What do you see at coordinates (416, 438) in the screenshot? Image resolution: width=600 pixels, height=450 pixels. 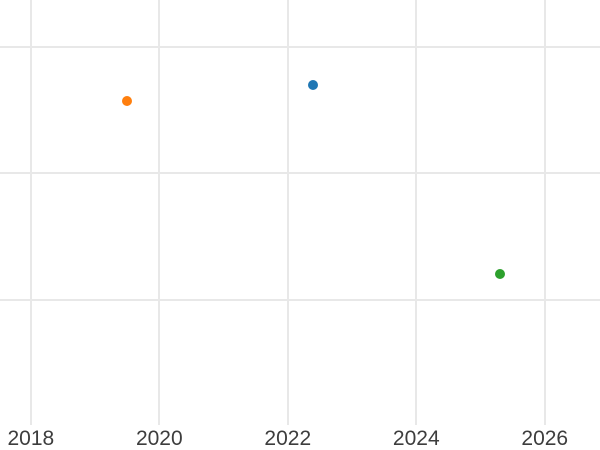 I see `x-tick-label: 2024` at bounding box center [416, 438].